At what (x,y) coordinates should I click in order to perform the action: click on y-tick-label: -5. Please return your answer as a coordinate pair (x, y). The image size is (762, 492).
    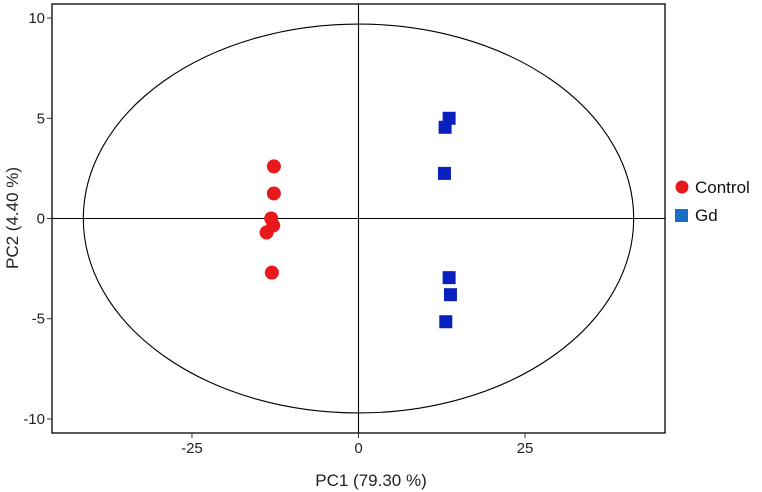
    Looking at the image, I should click on (38, 319).